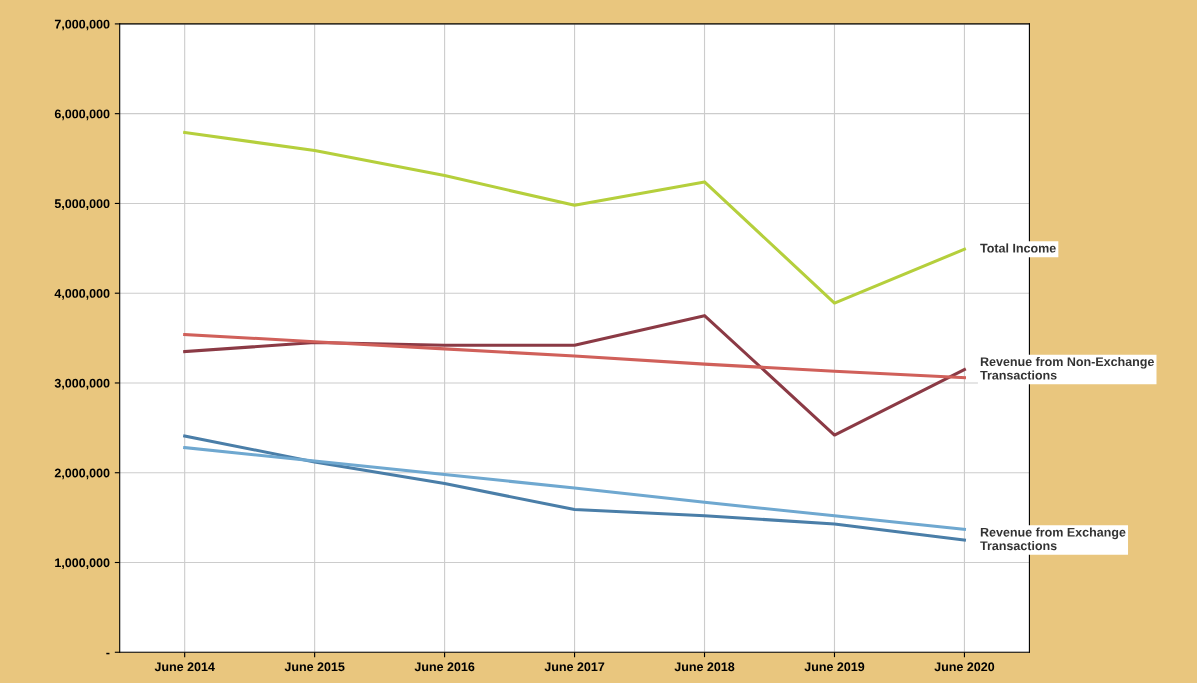 The height and width of the screenshot is (683, 1197). Describe the element at coordinates (444, 667) in the screenshot. I see `x-tick-label: June 2016` at that location.